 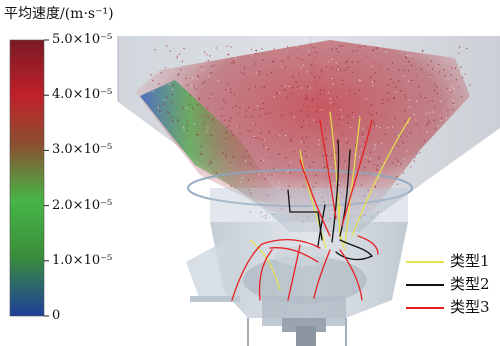 What do you see at coordinates (425, 285) in the screenshot?
I see `legend` at bounding box center [425, 285].